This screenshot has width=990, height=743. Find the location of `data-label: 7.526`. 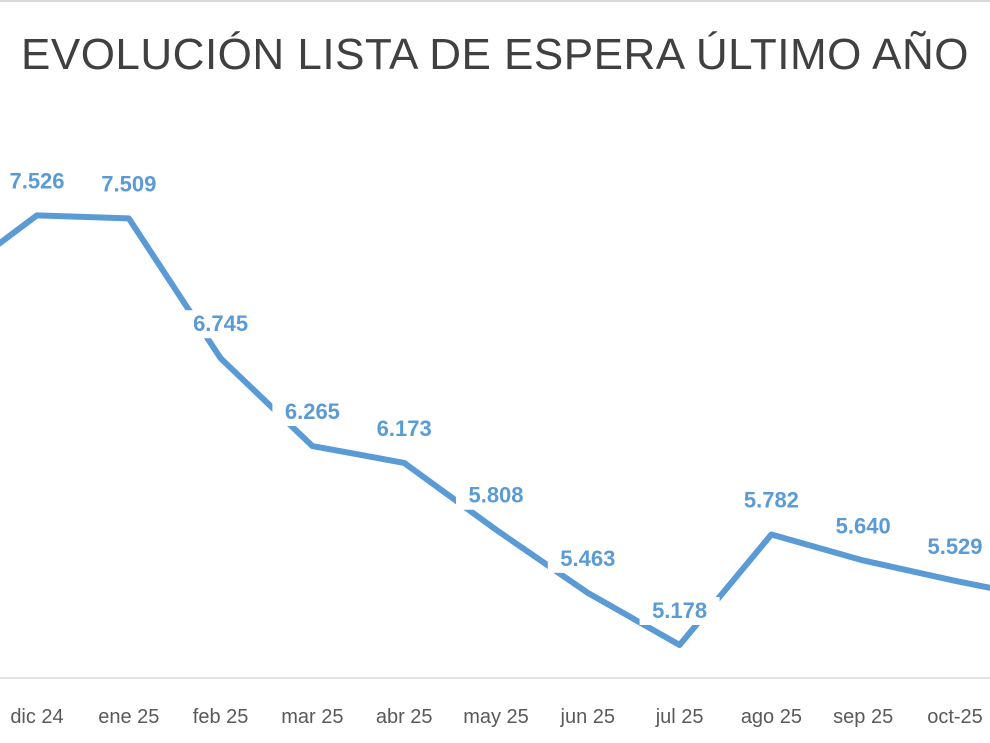

data-label: 7.526 is located at coordinates (36, 180).